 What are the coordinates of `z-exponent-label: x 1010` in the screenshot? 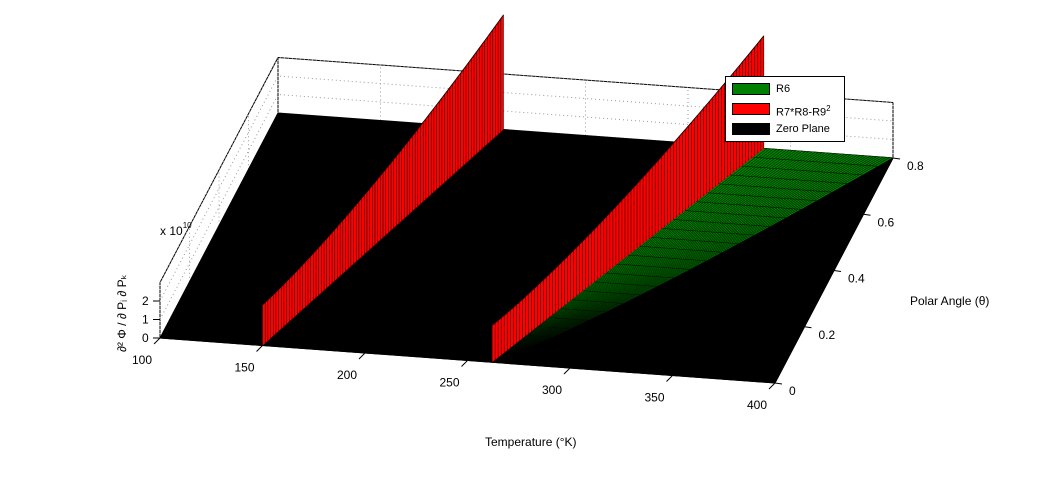 It's located at (176, 229).